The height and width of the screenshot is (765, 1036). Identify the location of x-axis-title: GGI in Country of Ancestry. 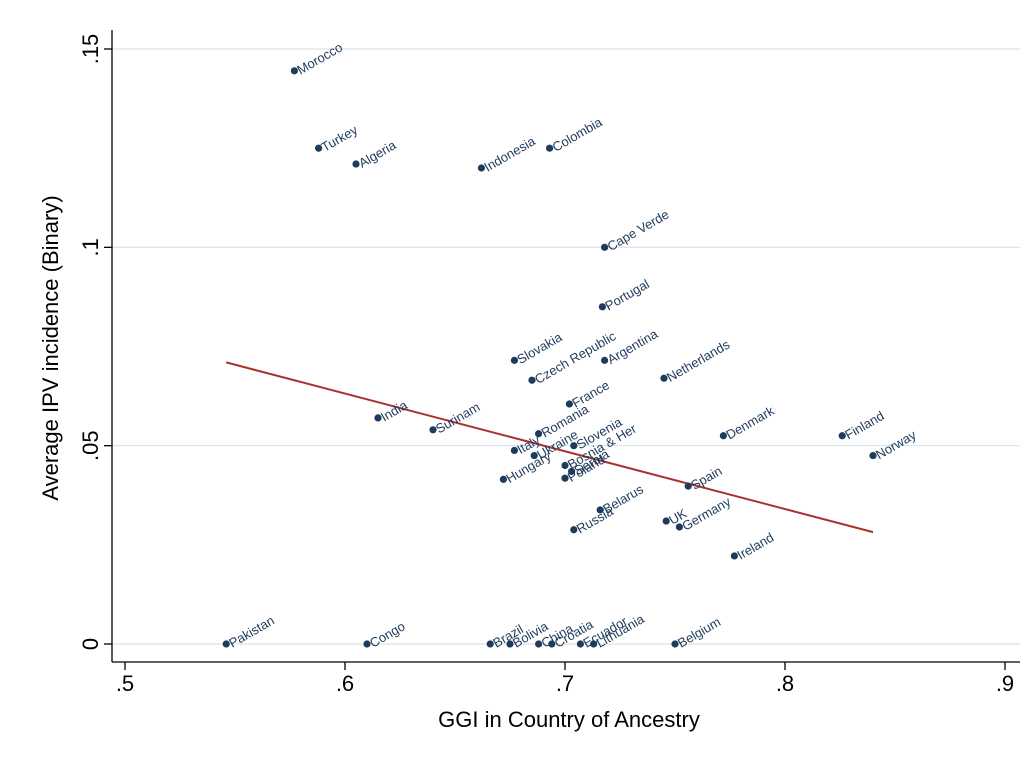
(569, 719).